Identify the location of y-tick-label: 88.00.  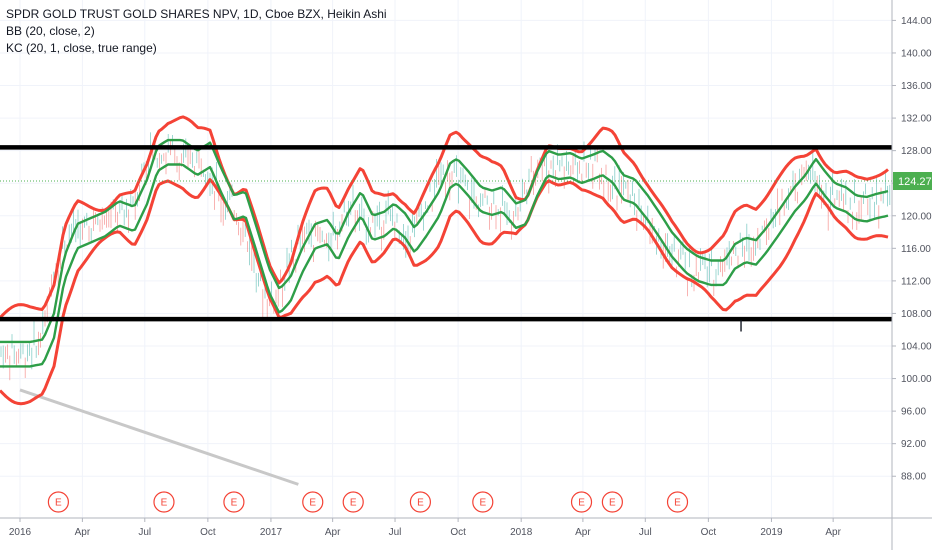
(913, 477).